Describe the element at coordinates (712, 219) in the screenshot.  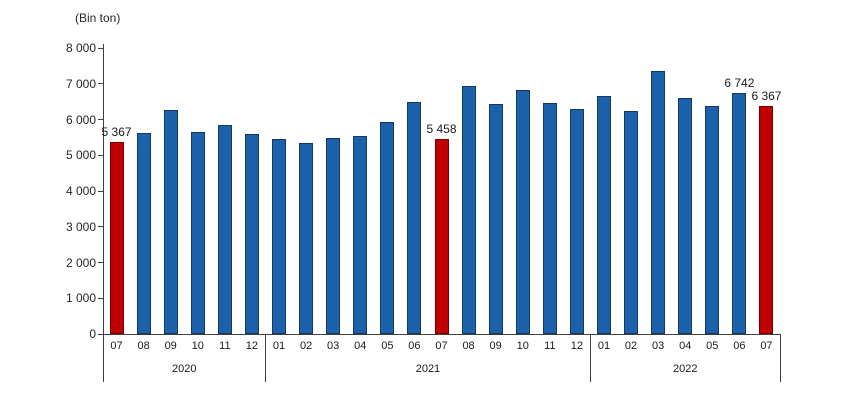
I see `bar-05-2022` at that location.